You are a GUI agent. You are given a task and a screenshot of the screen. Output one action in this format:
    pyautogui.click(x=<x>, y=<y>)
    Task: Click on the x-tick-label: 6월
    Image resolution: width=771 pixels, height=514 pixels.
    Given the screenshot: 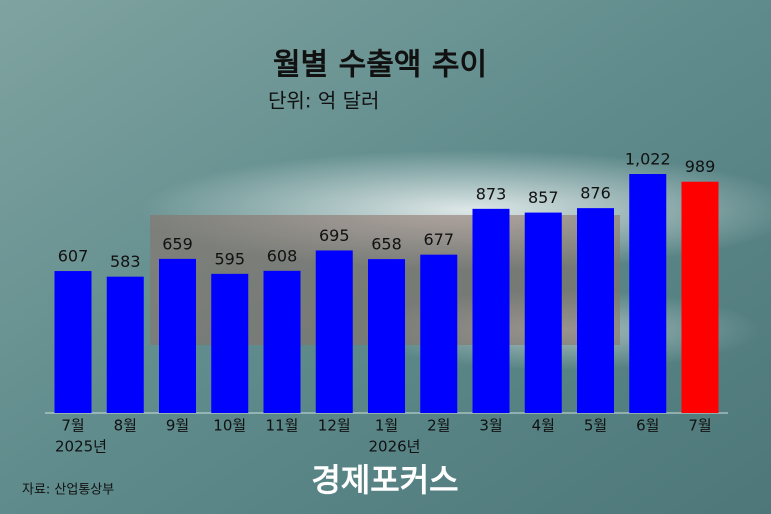 What is the action you would take?
    pyautogui.click(x=647, y=426)
    